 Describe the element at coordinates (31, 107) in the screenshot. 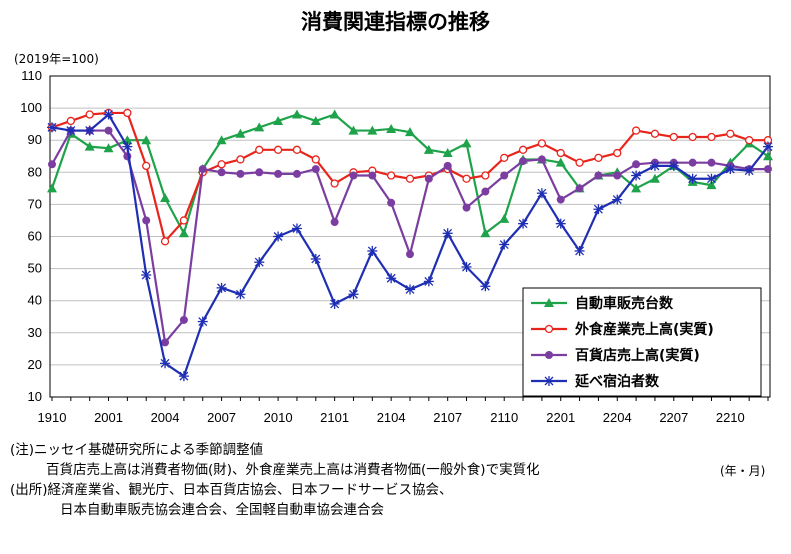

I see `y-tick-label: 100` at that location.